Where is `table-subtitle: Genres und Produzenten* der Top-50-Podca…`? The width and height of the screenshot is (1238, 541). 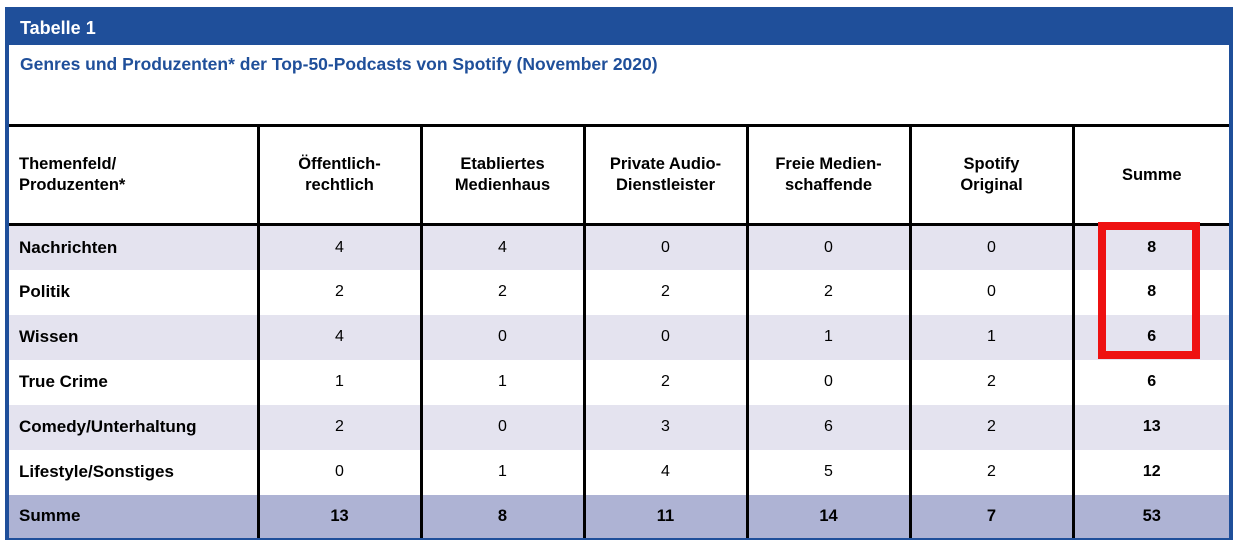 table-subtitle: Genres und Produzenten* der Top-50-Podca… is located at coordinates (619, 84).